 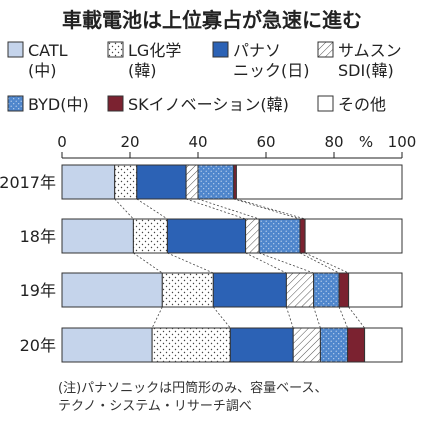 What do you see at coordinates (42, 70) in the screenshot?
I see `legend-sublabel-0: (中)` at bounding box center [42, 70].